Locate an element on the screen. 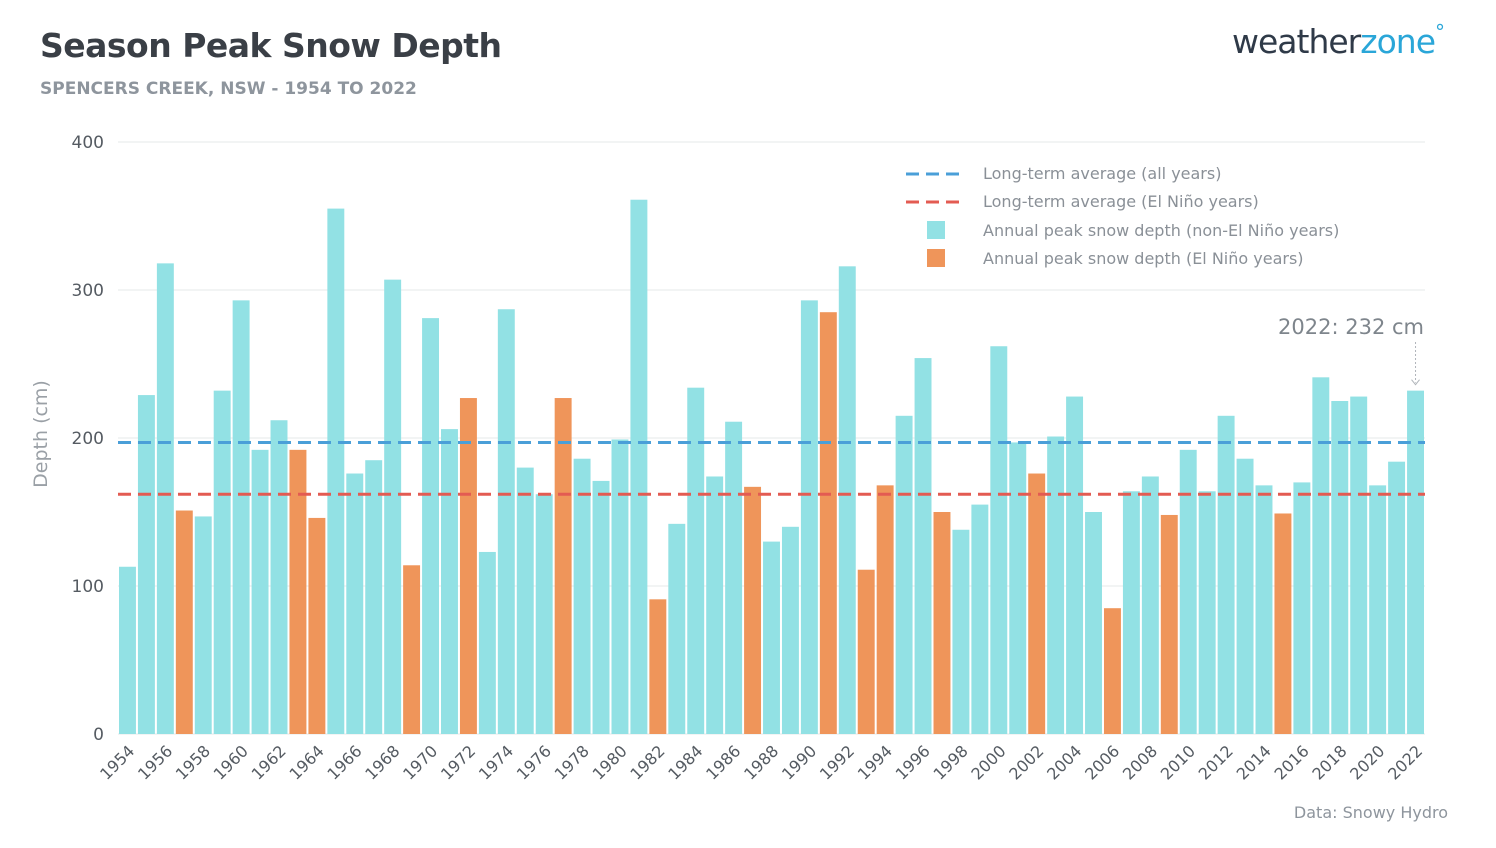 This screenshot has width=1496, height=848. bar-1981 is located at coordinates (639, 467).